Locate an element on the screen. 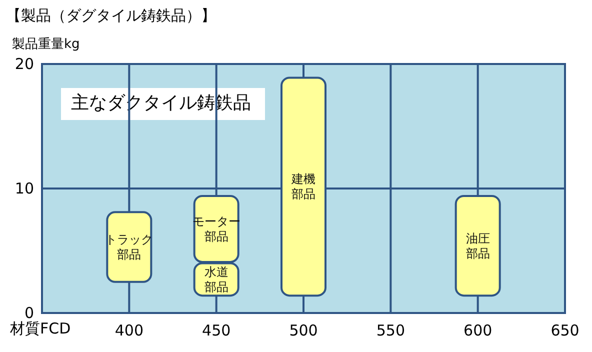 The width and height of the screenshot is (592, 352). y-tick-label: 10 is located at coordinates (24, 189).